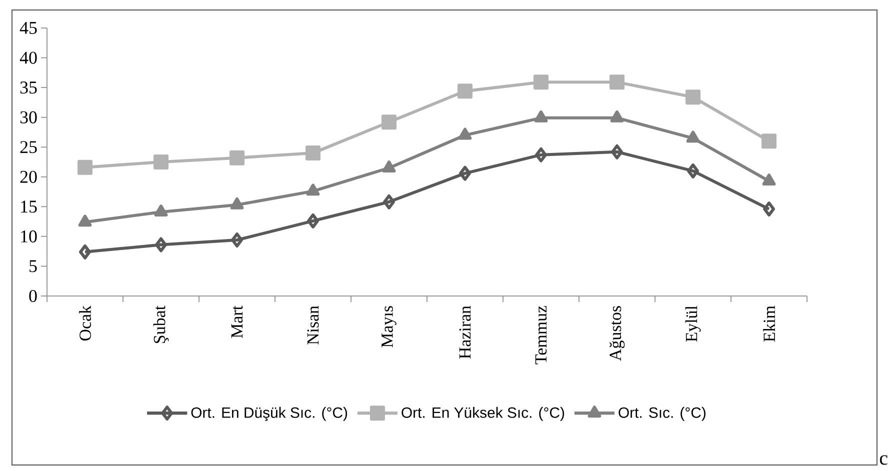 The image size is (891, 471). I want to click on x-tick-label: Haziran, so click(465, 332).